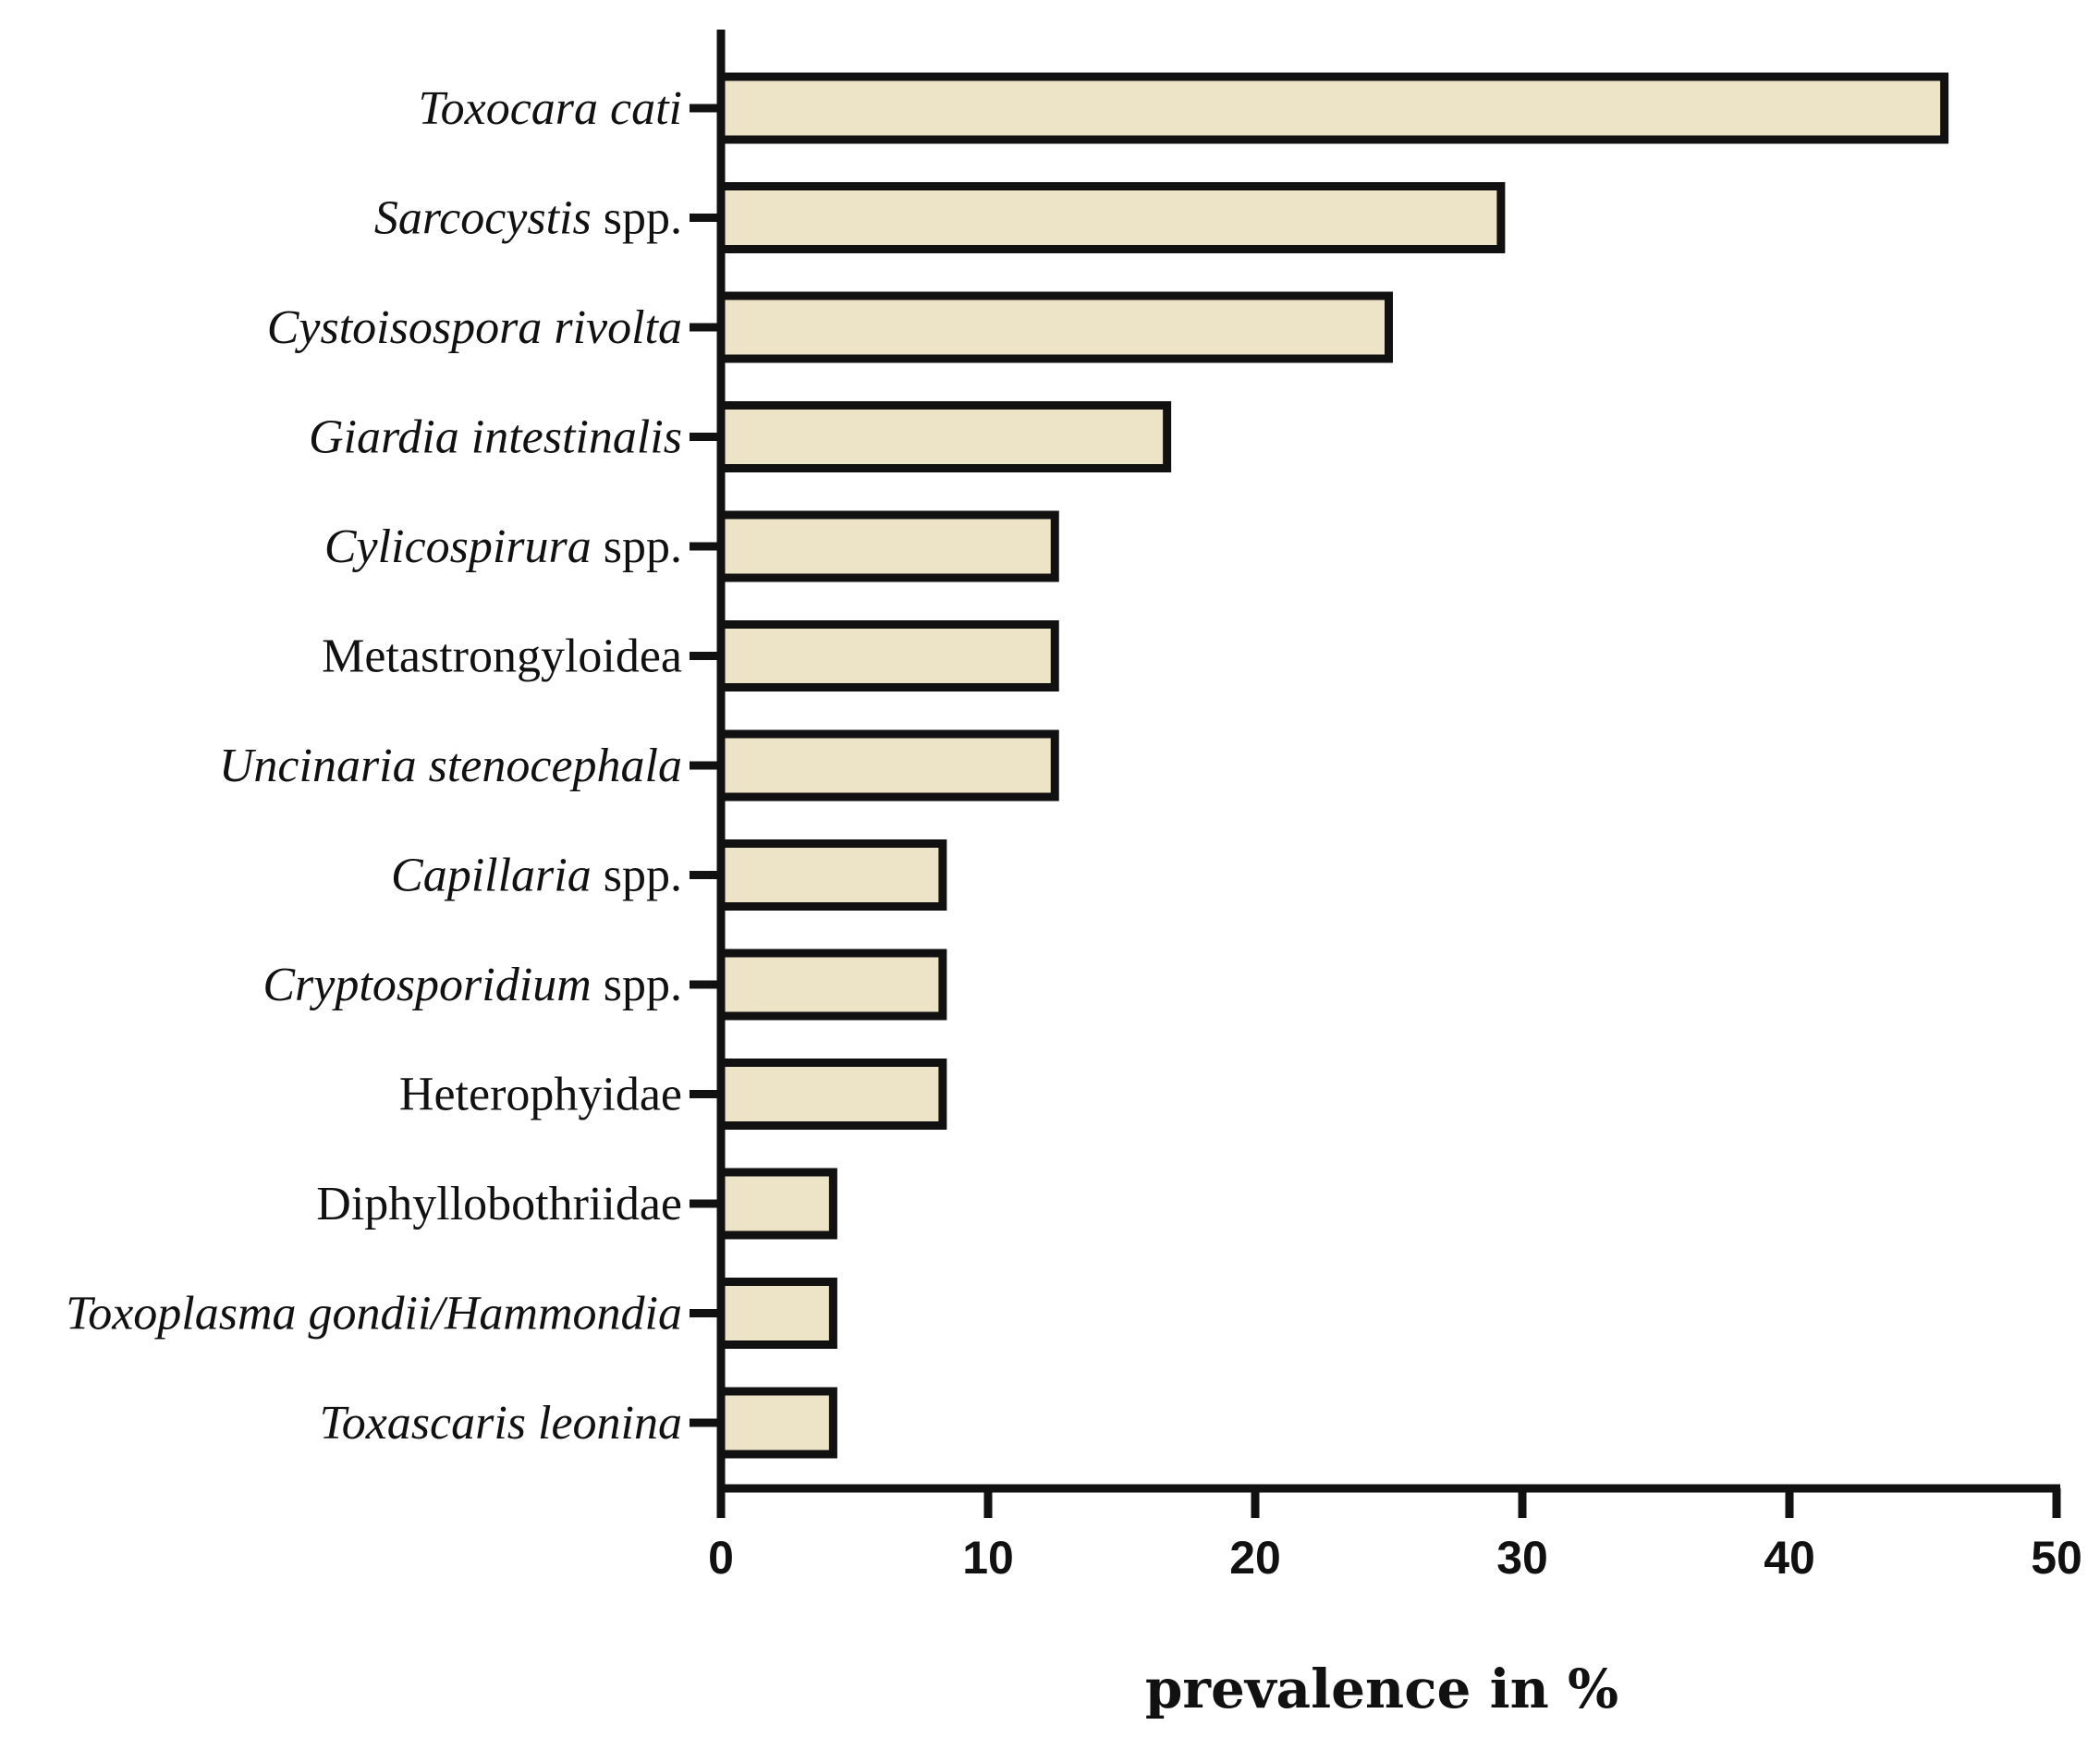  I want to click on x-tick-label: 50, so click(2057, 1558).